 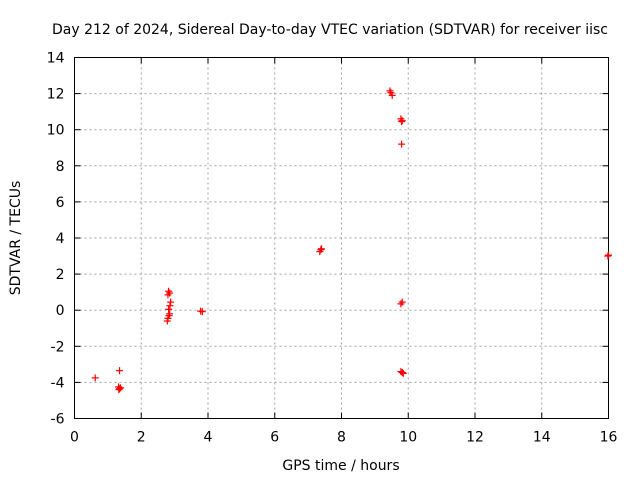 I want to click on y-tick-label: 12, so click(x=56, y=95).